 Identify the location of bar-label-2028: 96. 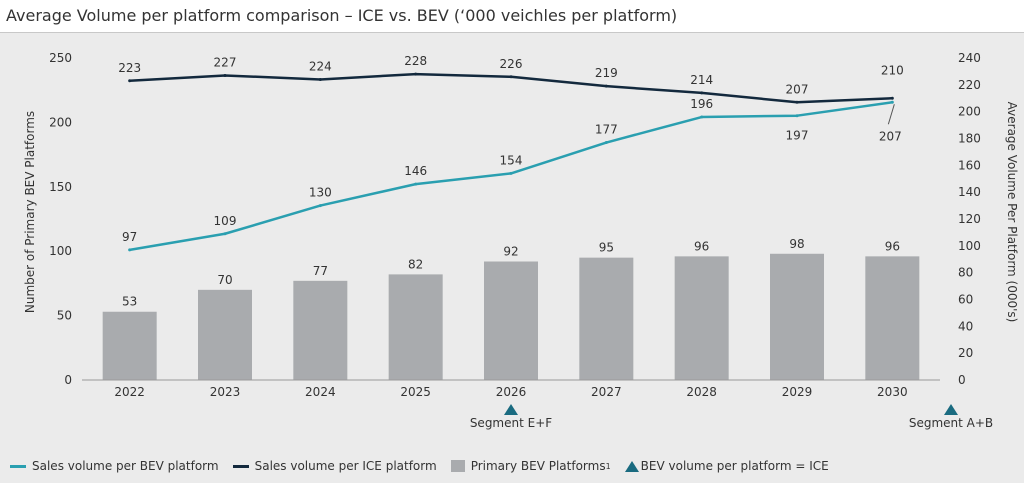
(701, 246).